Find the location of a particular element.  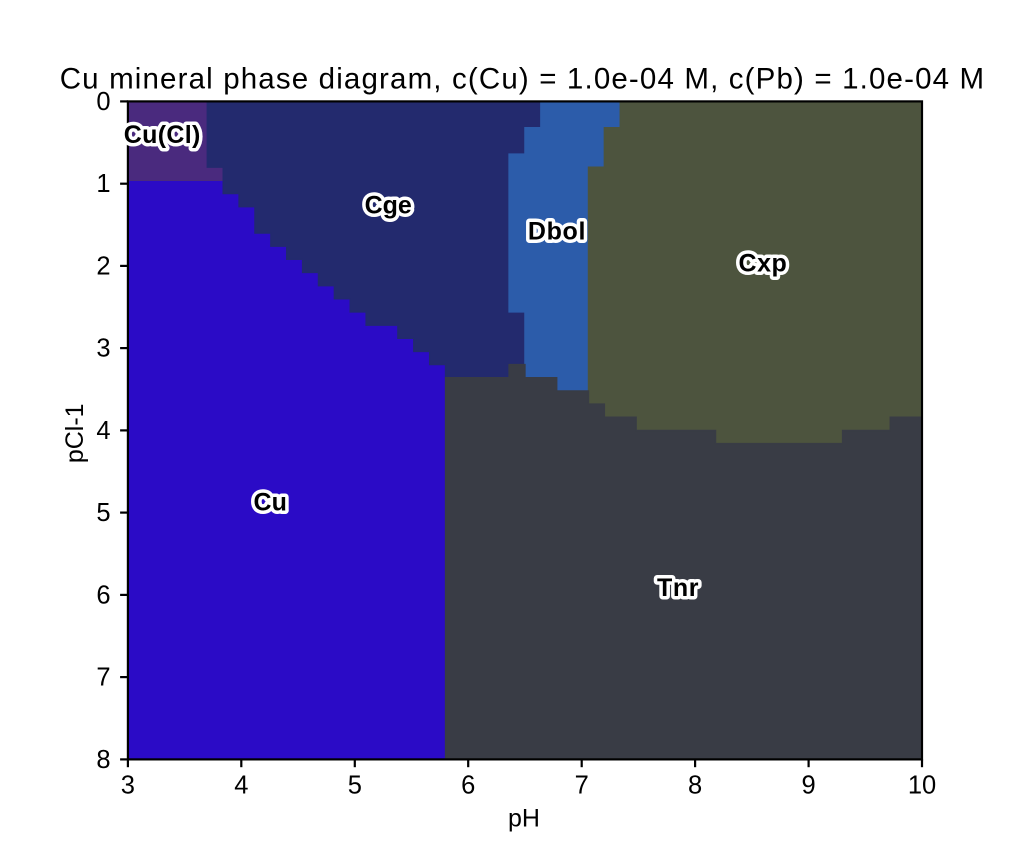

svg-text: 2 is located at coordinates (103, 266).